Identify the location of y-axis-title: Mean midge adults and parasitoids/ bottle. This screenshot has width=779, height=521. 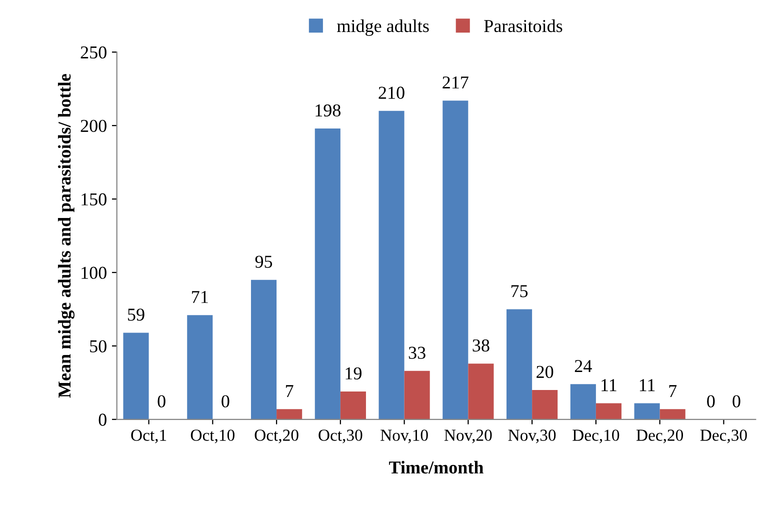
(66, 236).